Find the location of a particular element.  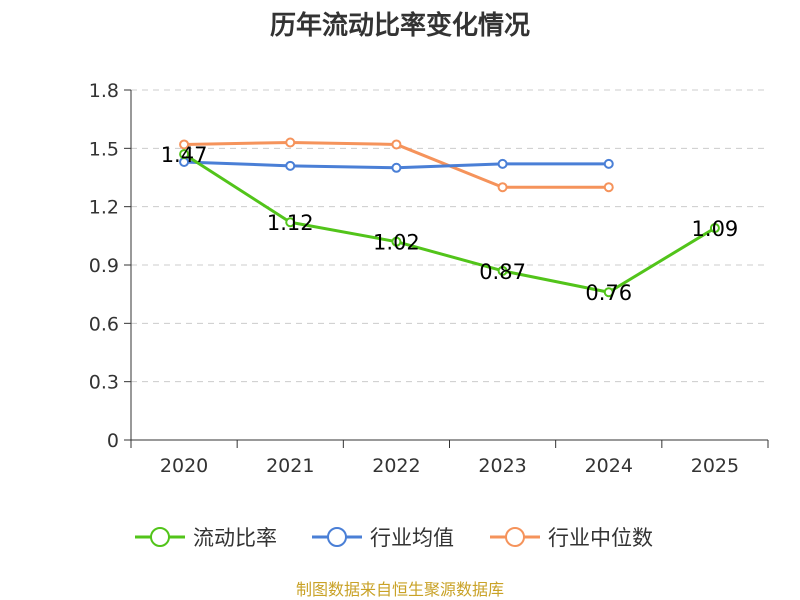

data-label: 1.12 is located at coordinates (290, 223).